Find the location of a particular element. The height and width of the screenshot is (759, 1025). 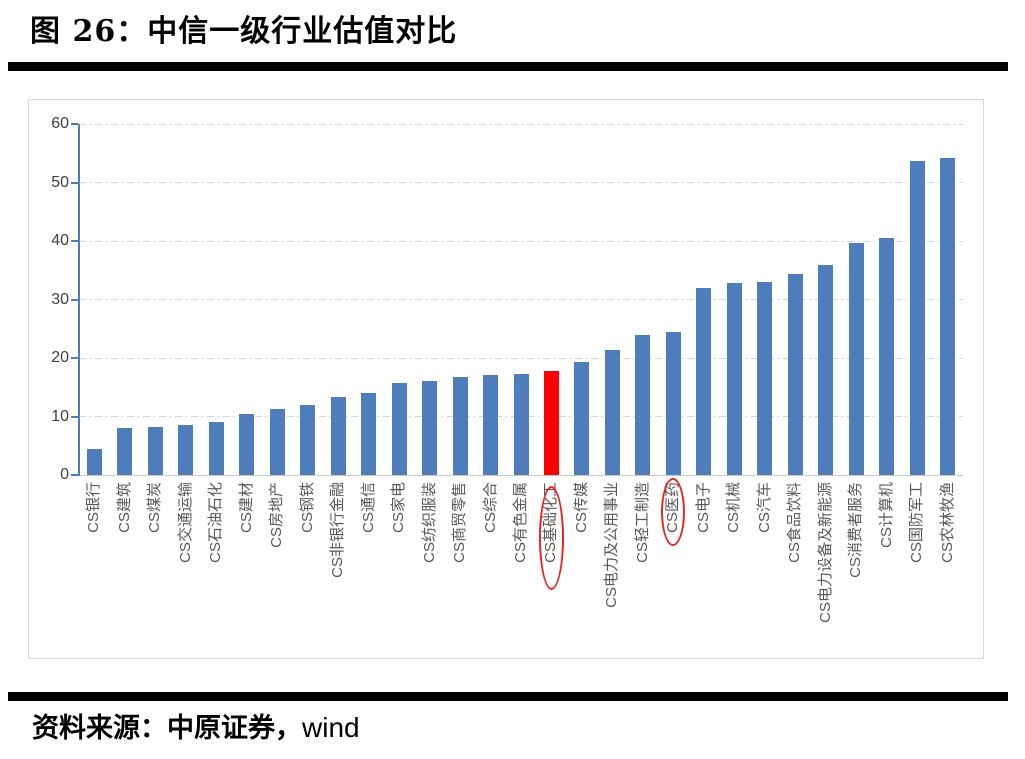

x-axis-category-label-text: CS通信 is located at coordinates (368, 507).